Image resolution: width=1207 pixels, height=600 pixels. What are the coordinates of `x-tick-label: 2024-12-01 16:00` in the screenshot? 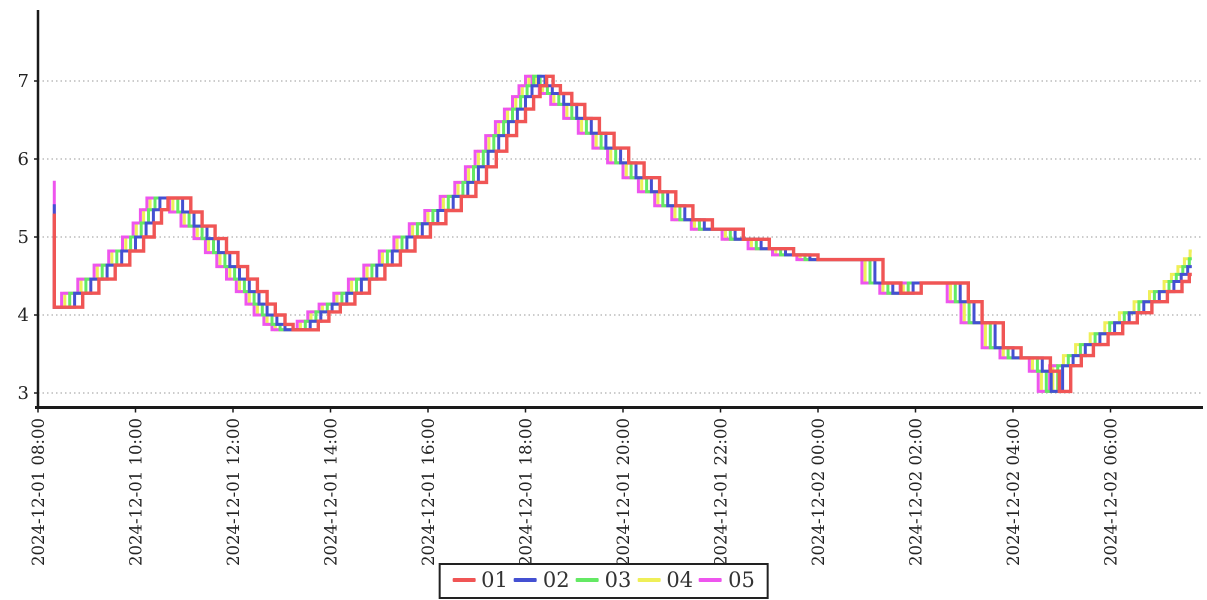 It's located at (428, 492).